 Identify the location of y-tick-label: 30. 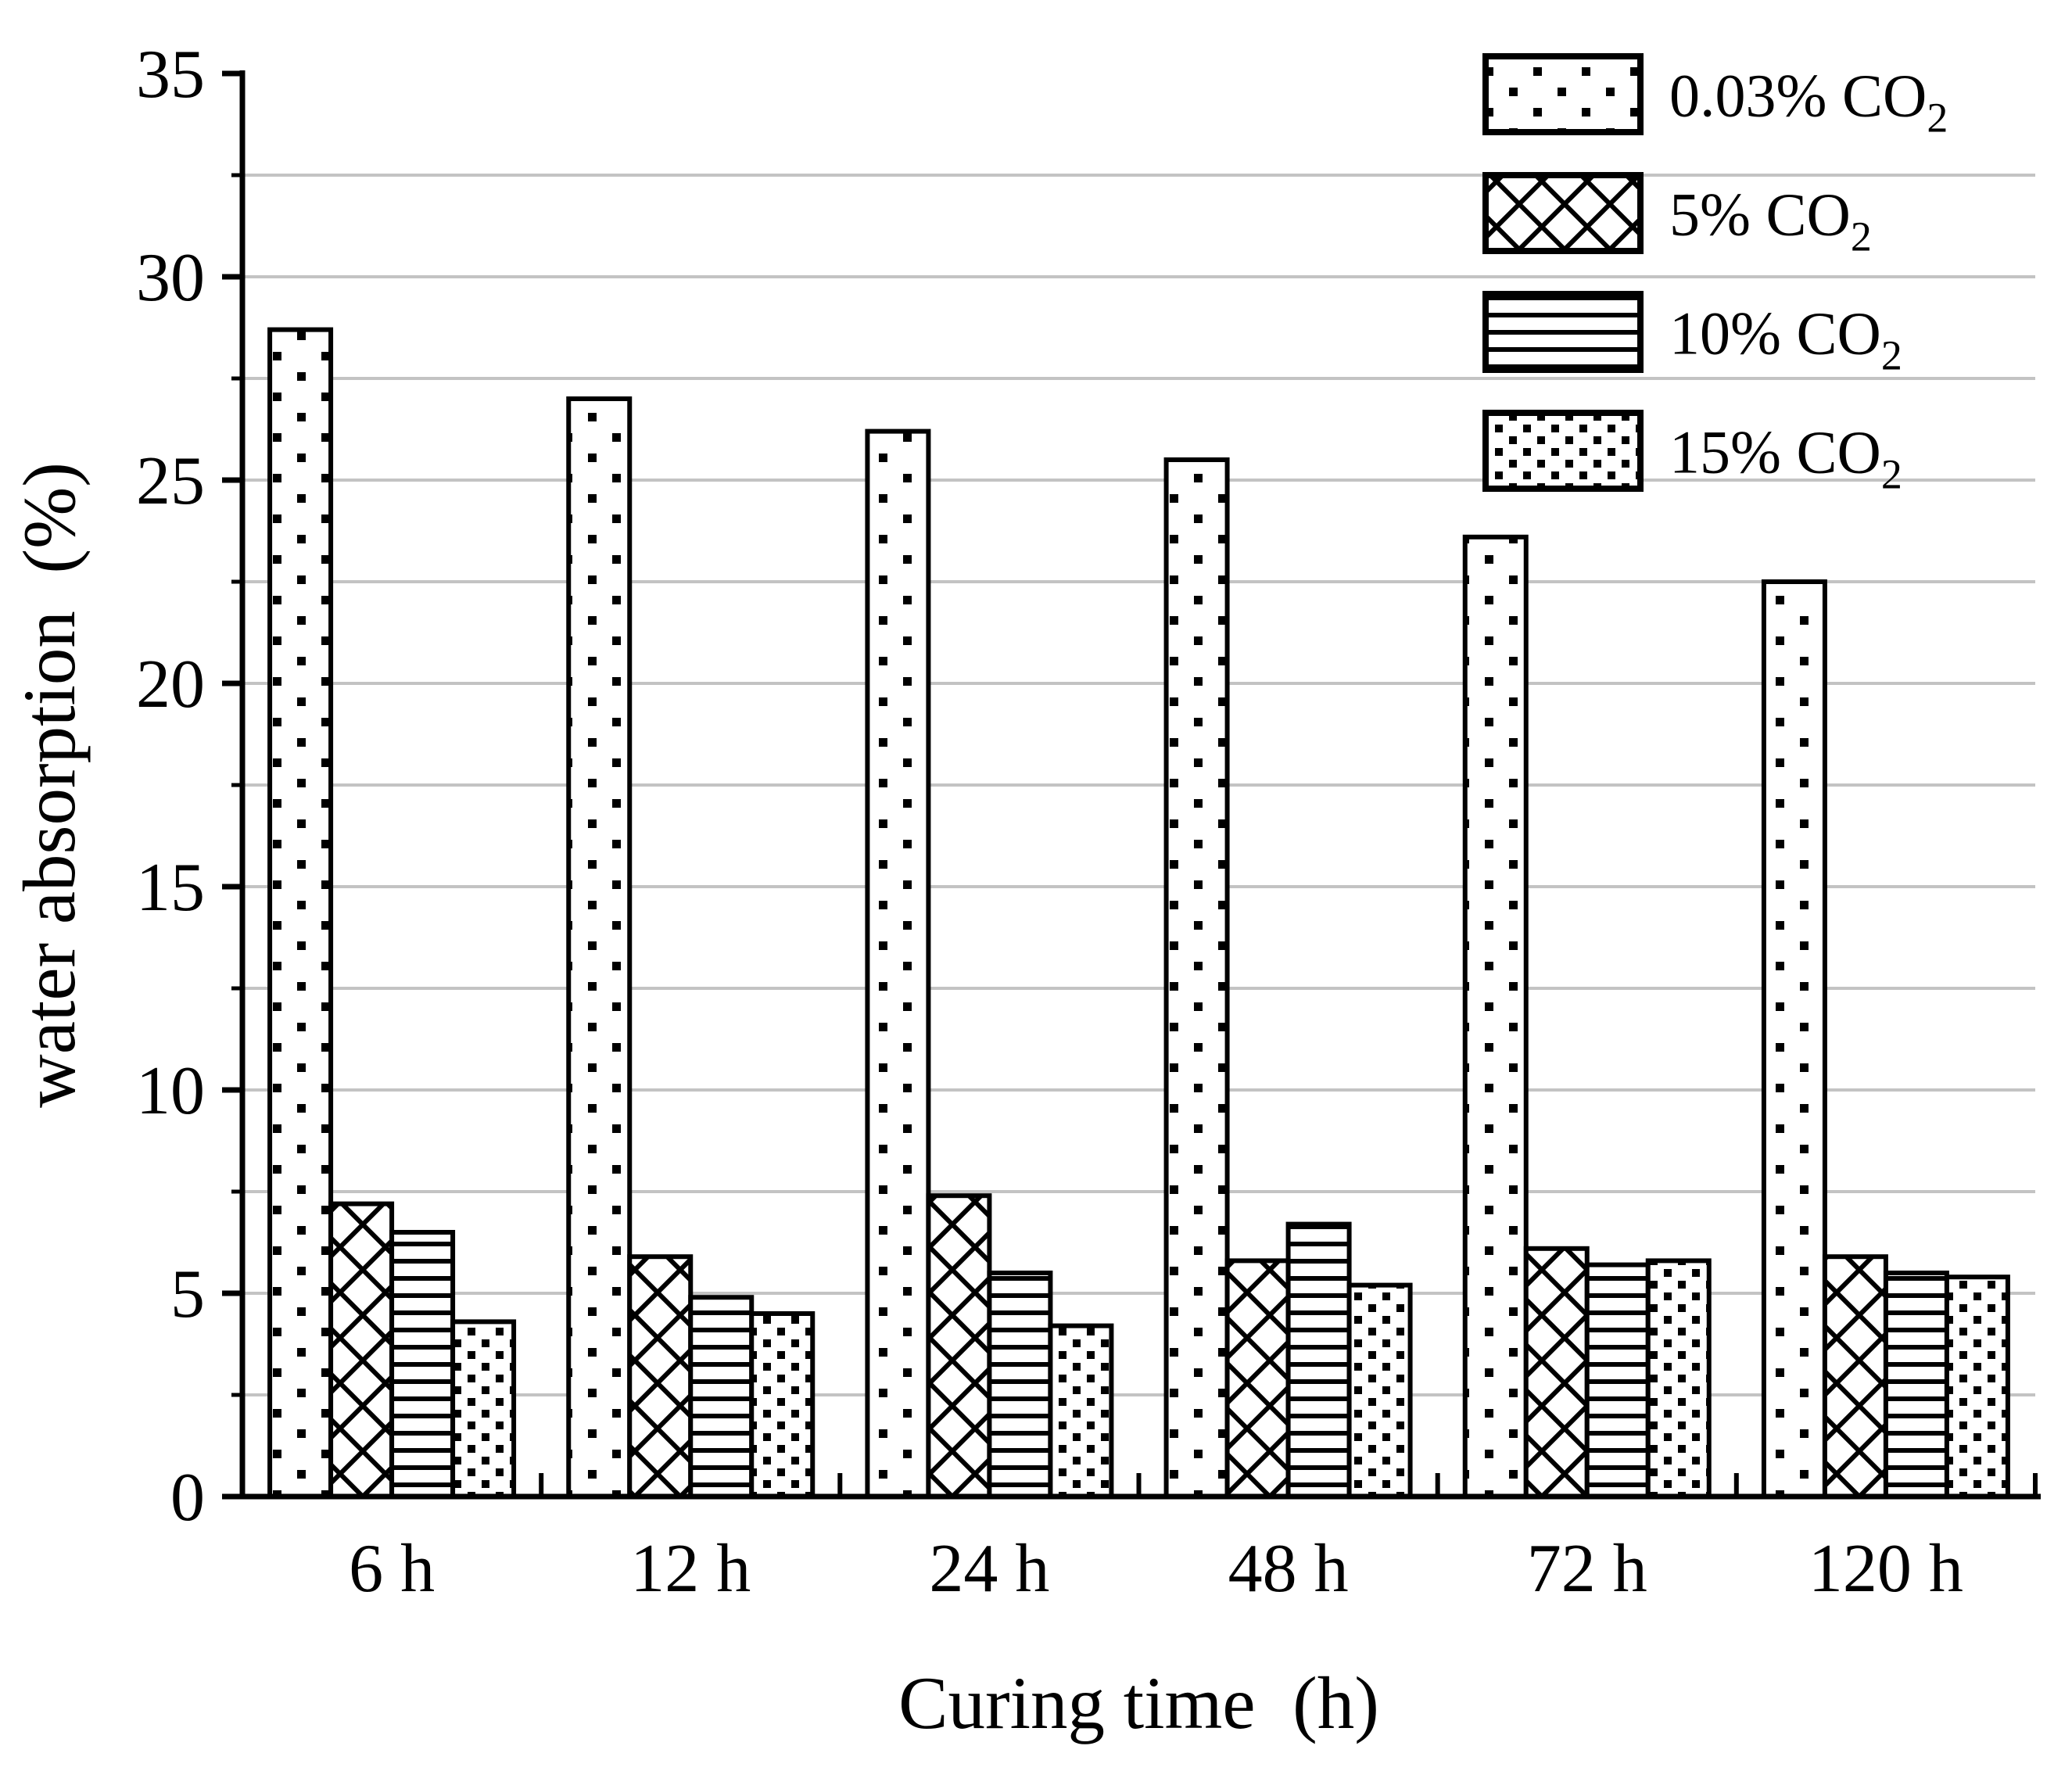
(170, 278).